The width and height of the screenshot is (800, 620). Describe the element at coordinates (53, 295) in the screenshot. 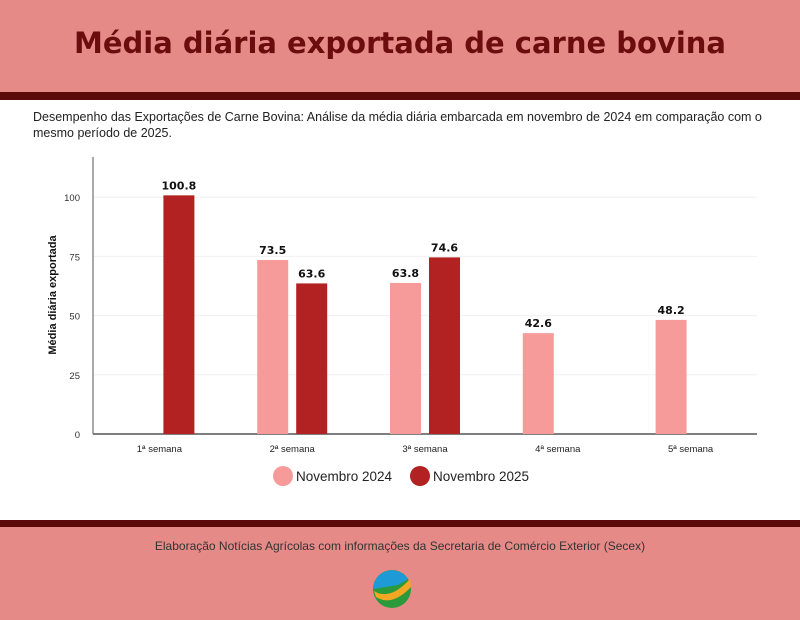

I see `y-axis-label: Média diária exportada` at that location.